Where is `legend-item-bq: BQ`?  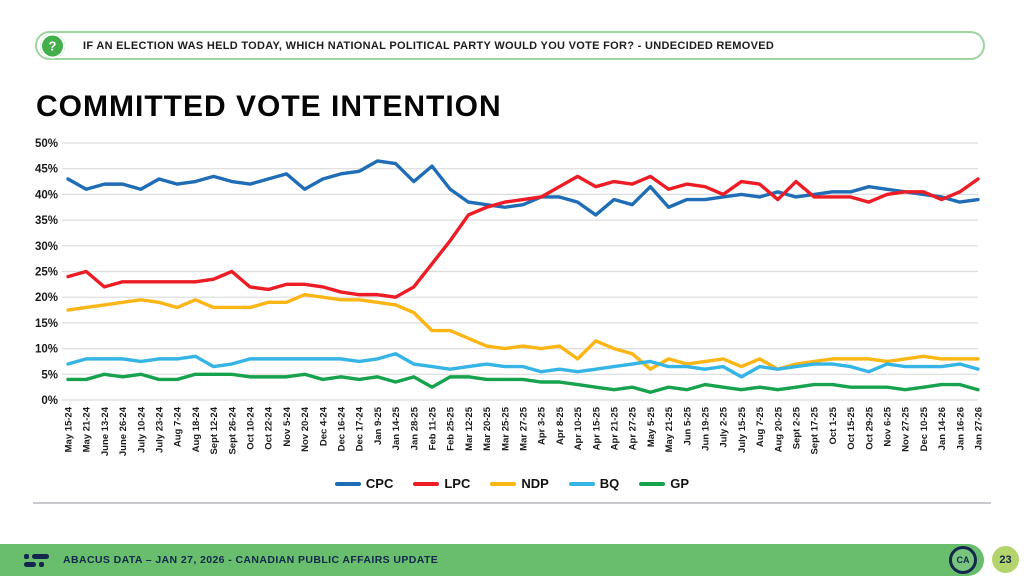 legend-item-bq: BQ is located at coordinates (594, 483).